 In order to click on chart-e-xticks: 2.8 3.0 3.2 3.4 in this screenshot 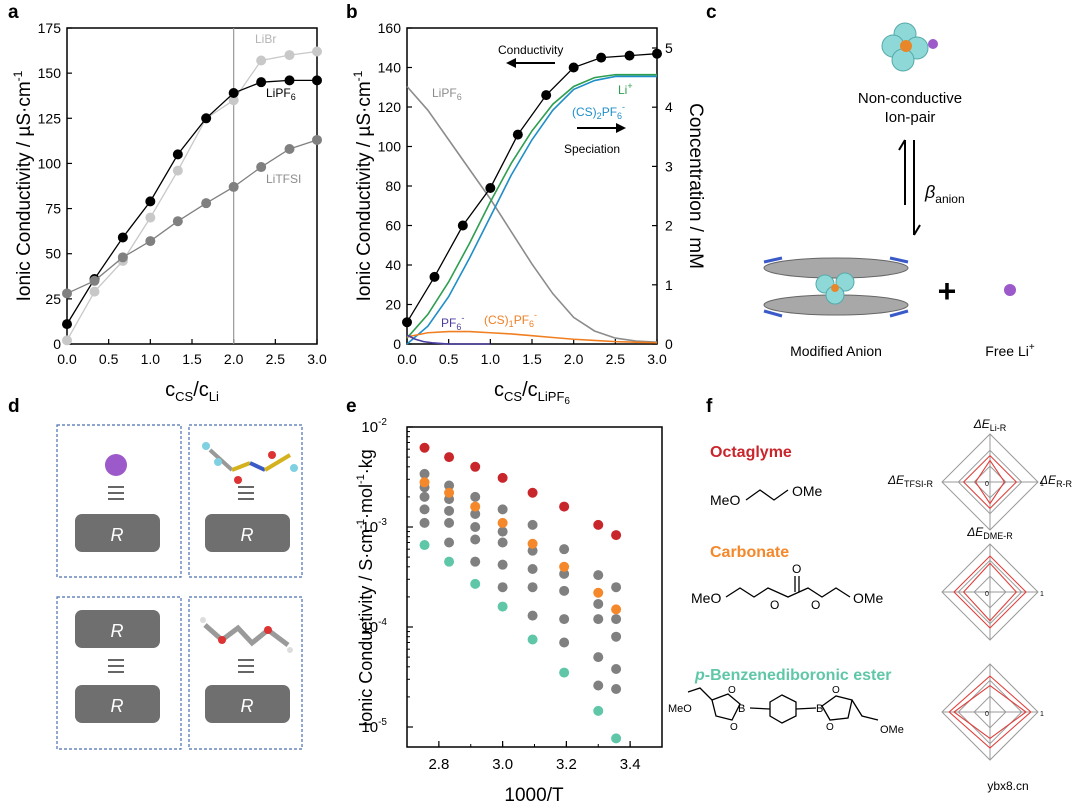, I will do `click(534, 757)`.